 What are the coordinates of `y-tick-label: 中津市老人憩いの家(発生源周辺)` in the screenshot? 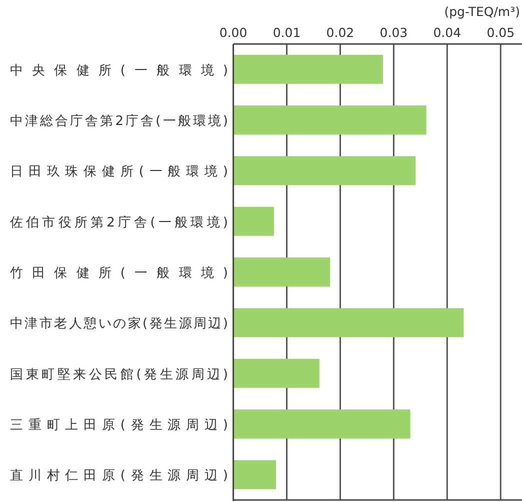 It's located at (119, 324).